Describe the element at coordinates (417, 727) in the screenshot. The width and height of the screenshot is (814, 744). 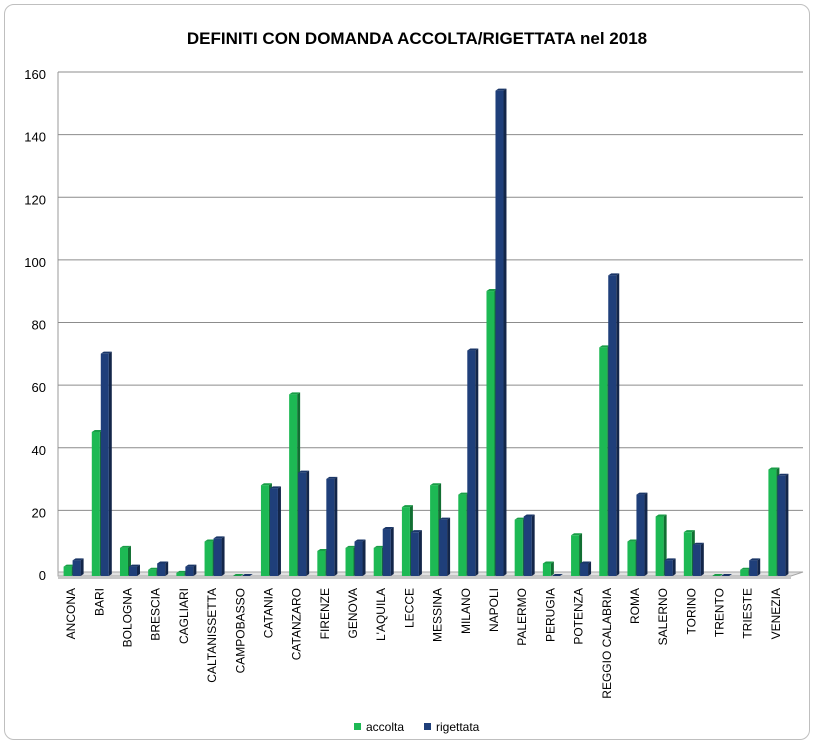
I see `legend: accolta rigettata` at that location.